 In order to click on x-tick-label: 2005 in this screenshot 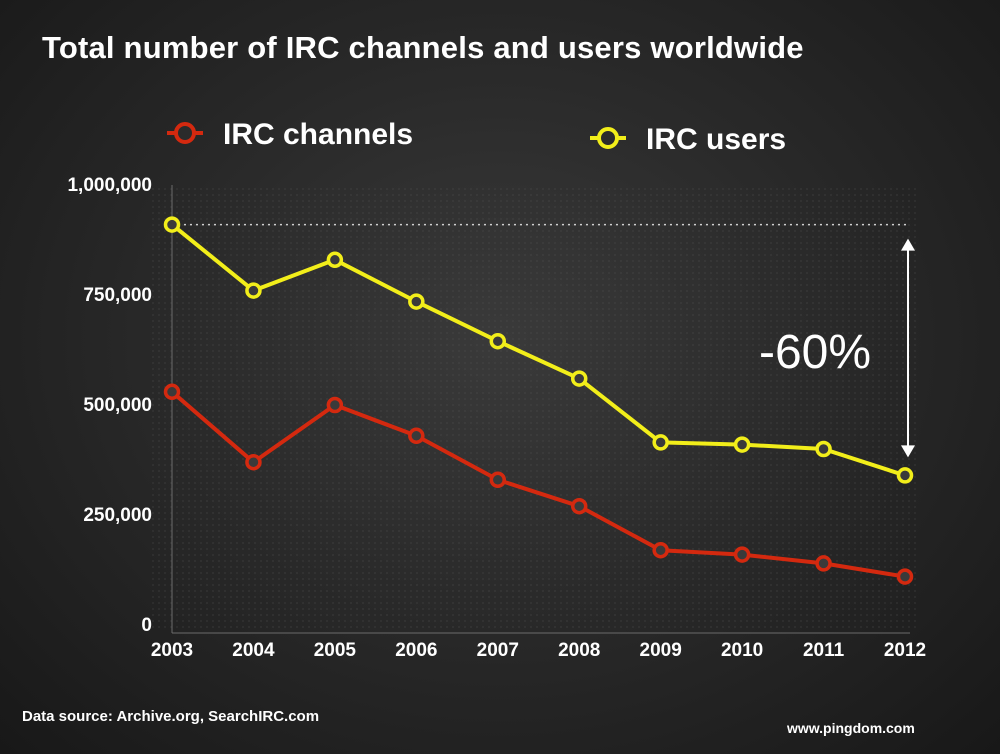, I will do `click(335, 650)`.